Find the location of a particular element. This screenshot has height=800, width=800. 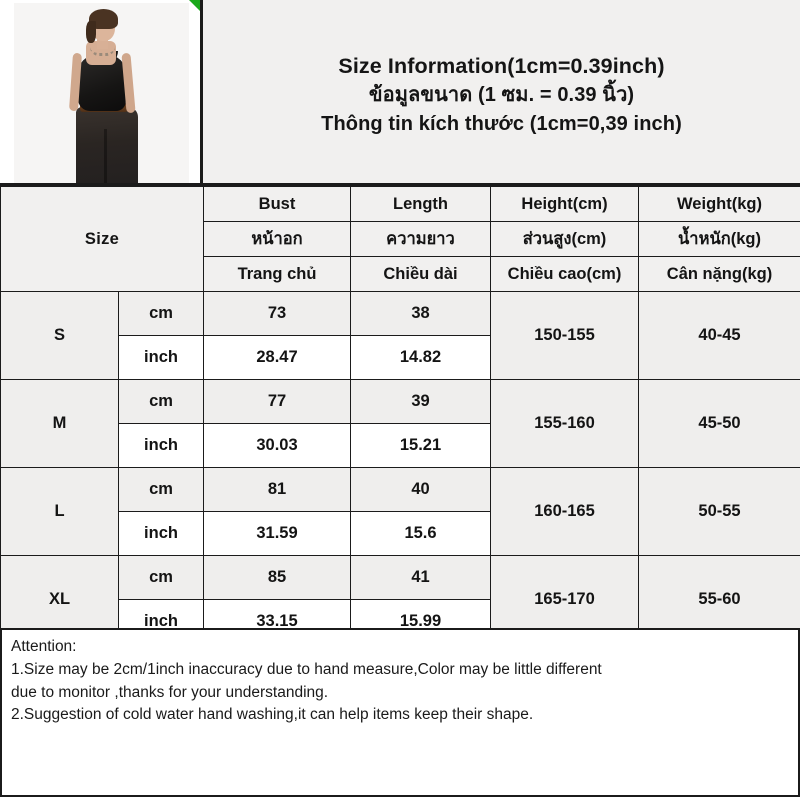

weight-m: 45-50 is located at coordinates (719, 423).